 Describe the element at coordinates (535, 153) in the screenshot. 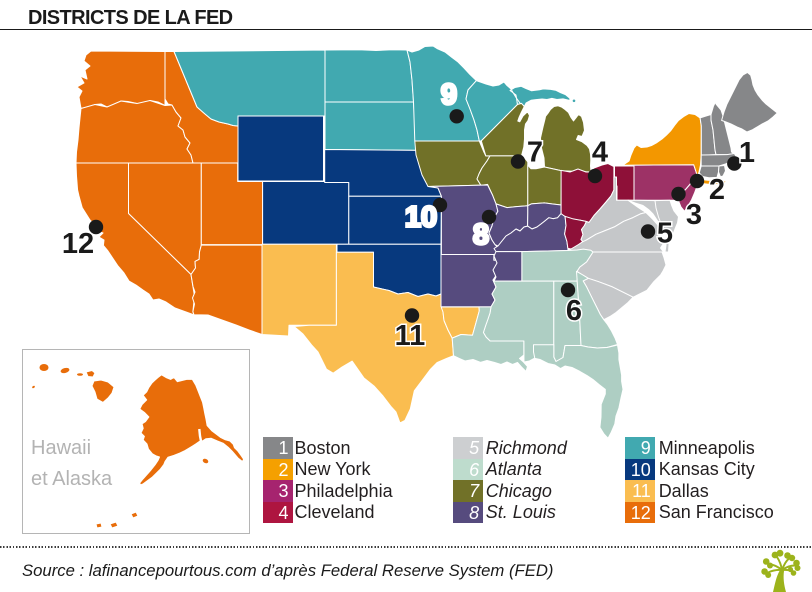

I see `svg-text: 7` at that location.